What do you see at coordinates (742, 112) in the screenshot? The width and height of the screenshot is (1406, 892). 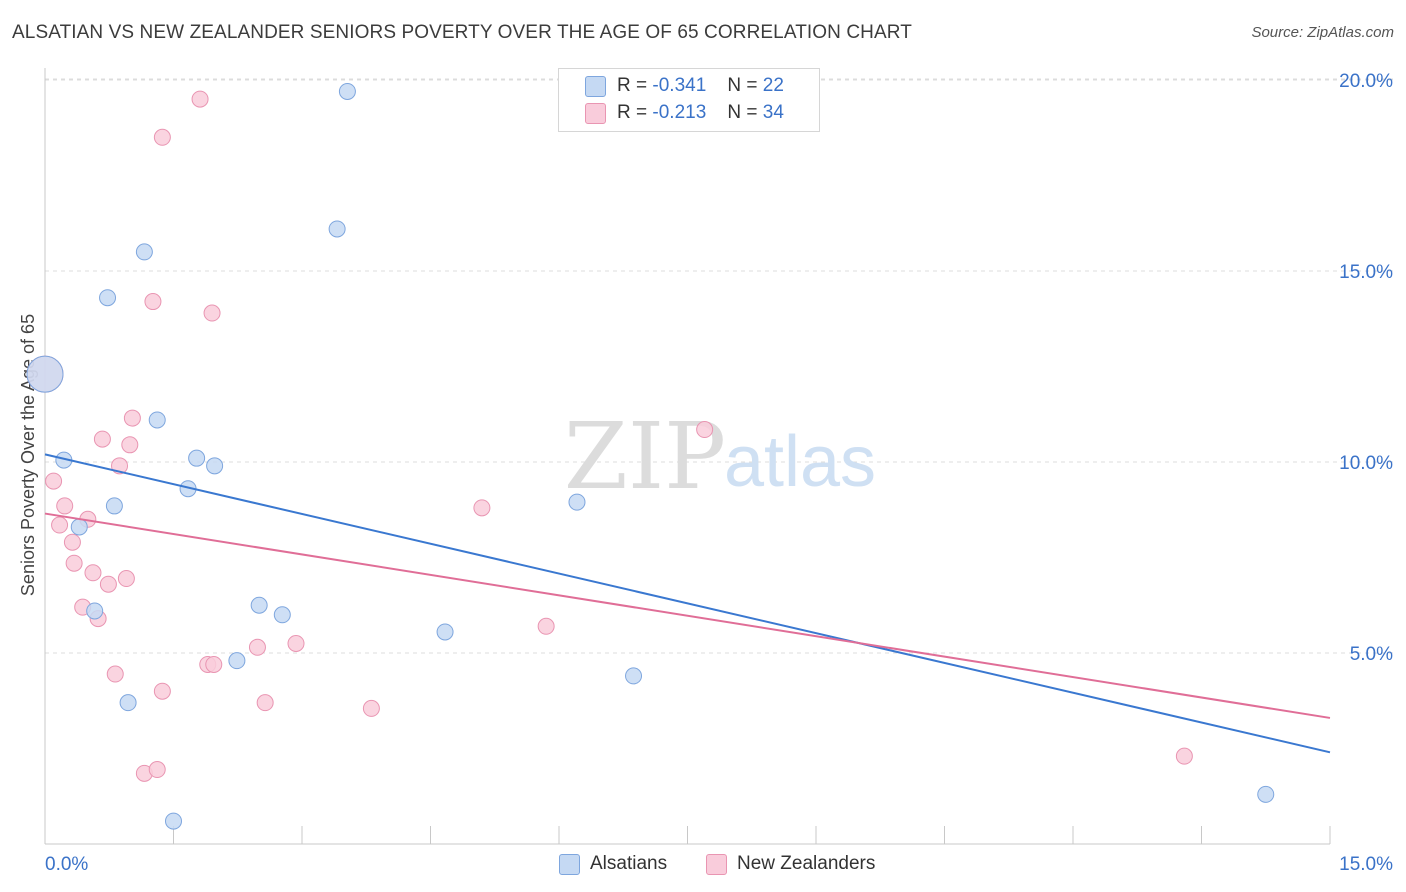 I see `new-zealanders-n-label: N =` at bounding box center [742, 112].